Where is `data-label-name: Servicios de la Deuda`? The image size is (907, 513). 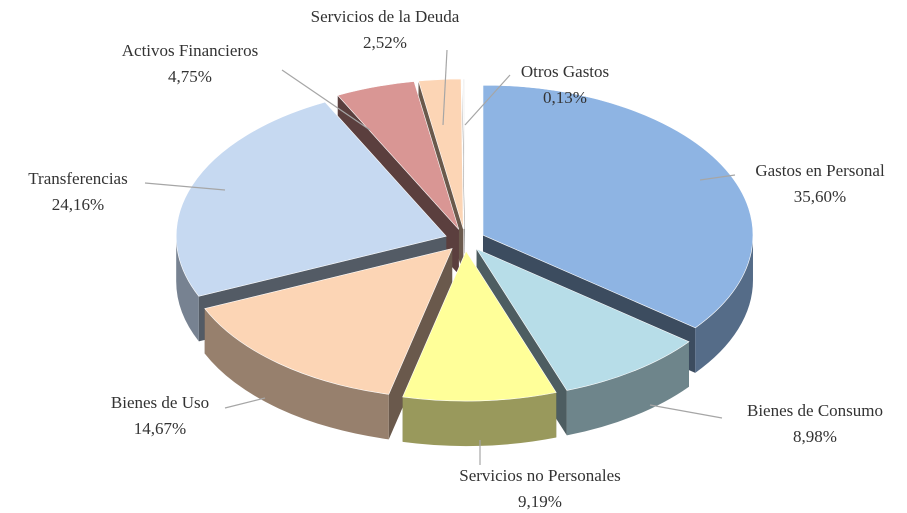
data-label-name: Servicios de la Deuda is located at coordinates (385, 16).